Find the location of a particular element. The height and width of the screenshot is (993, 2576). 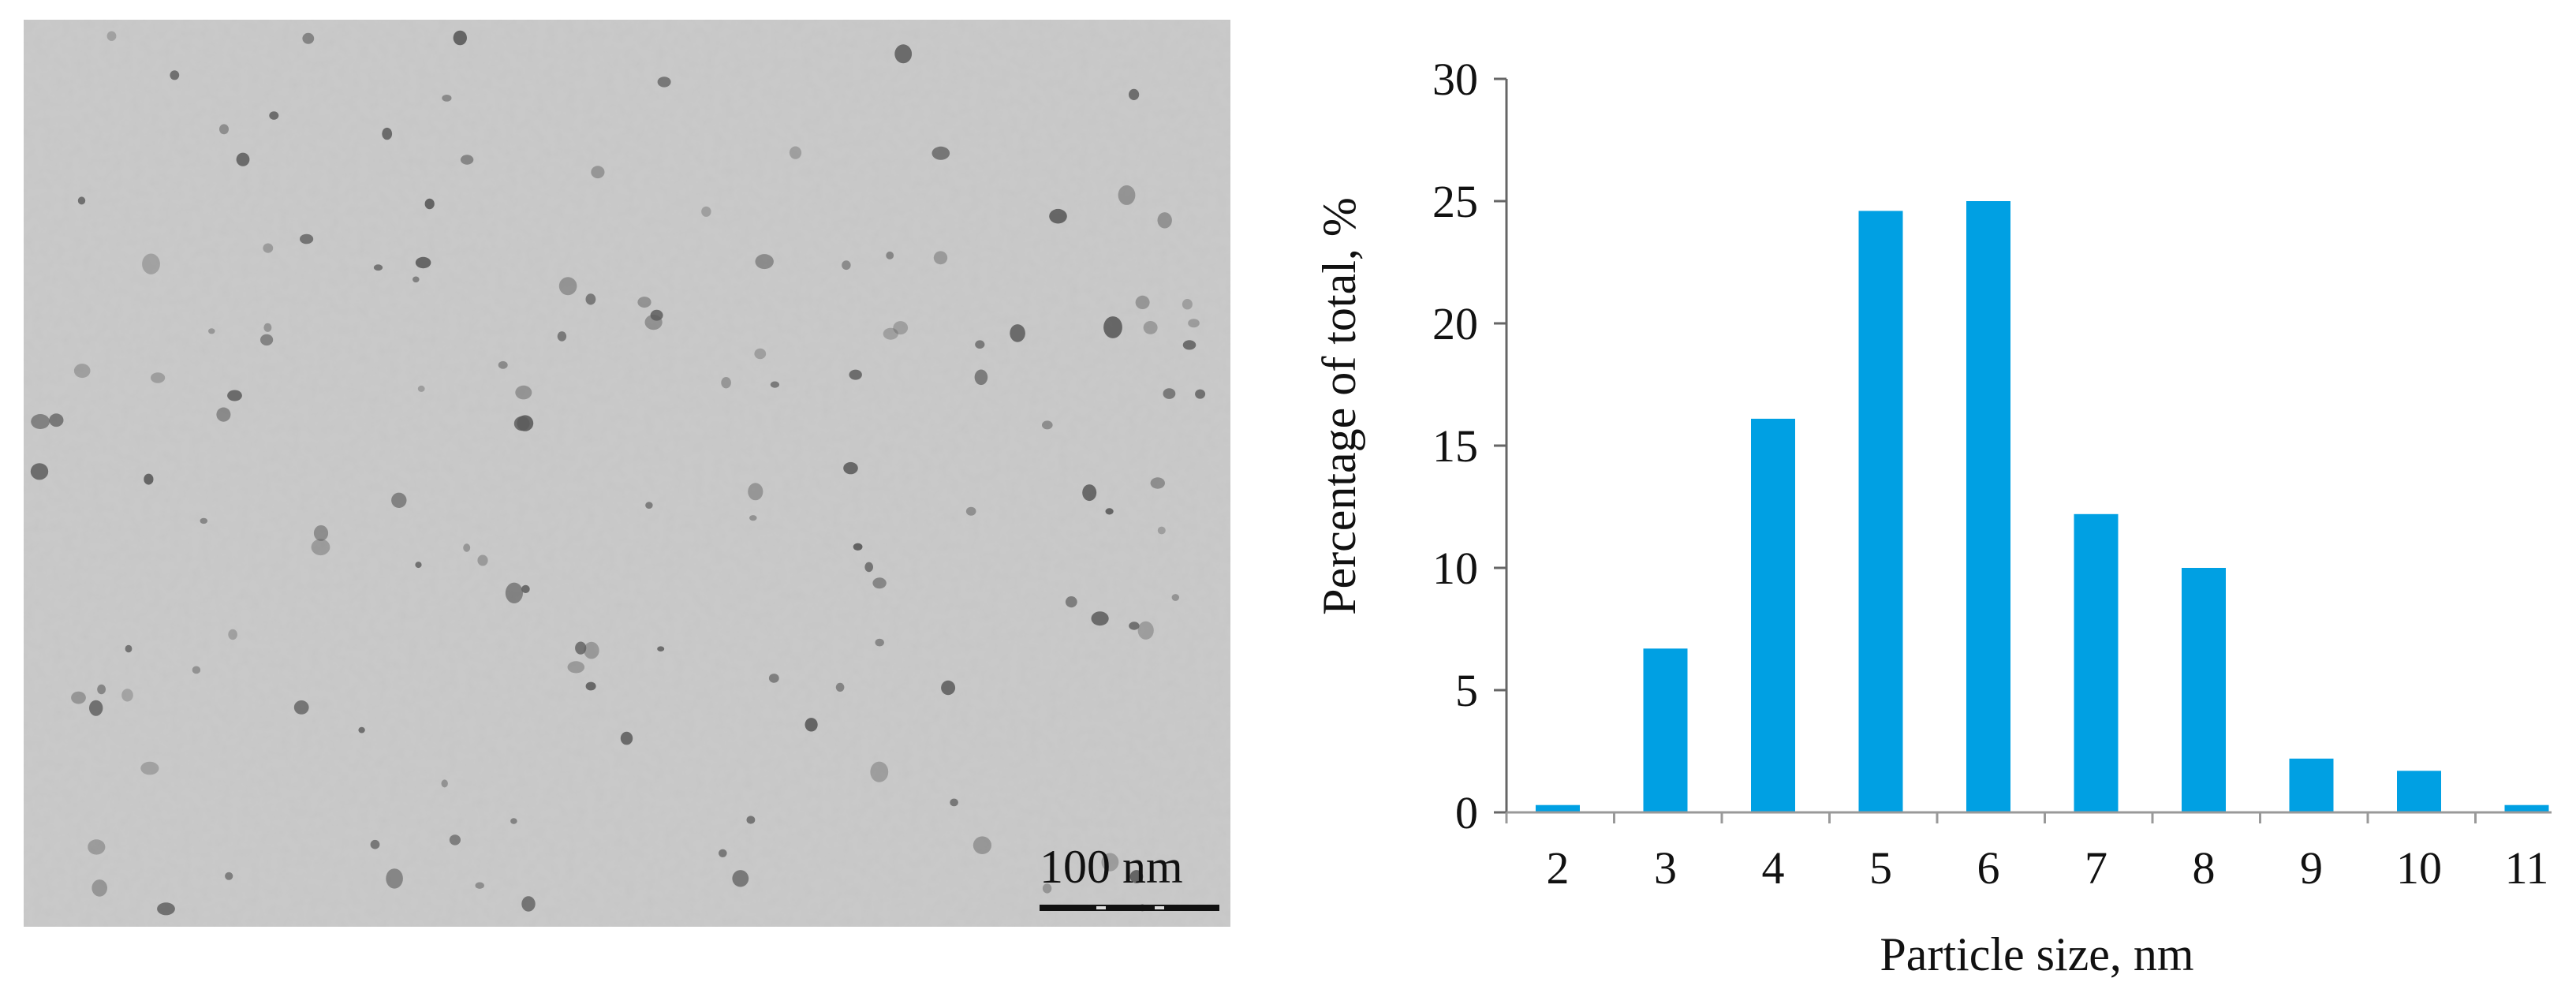

x-tick-label: 10 is located at coordinates (2419, 868).